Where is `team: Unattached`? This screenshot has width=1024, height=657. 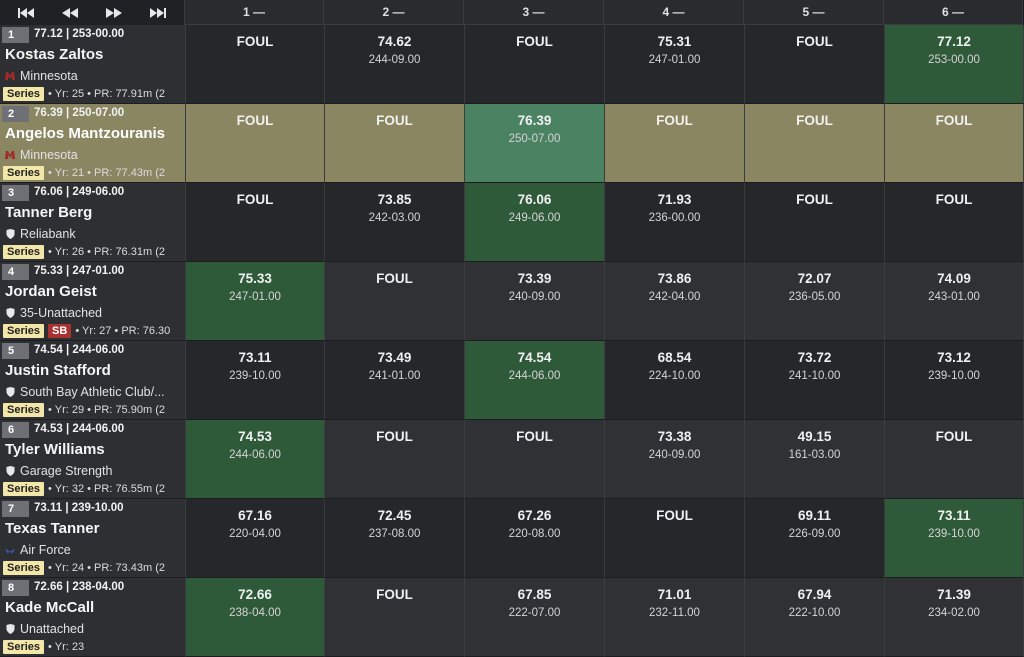 team: Unattached is located at coordinates (94, 629).